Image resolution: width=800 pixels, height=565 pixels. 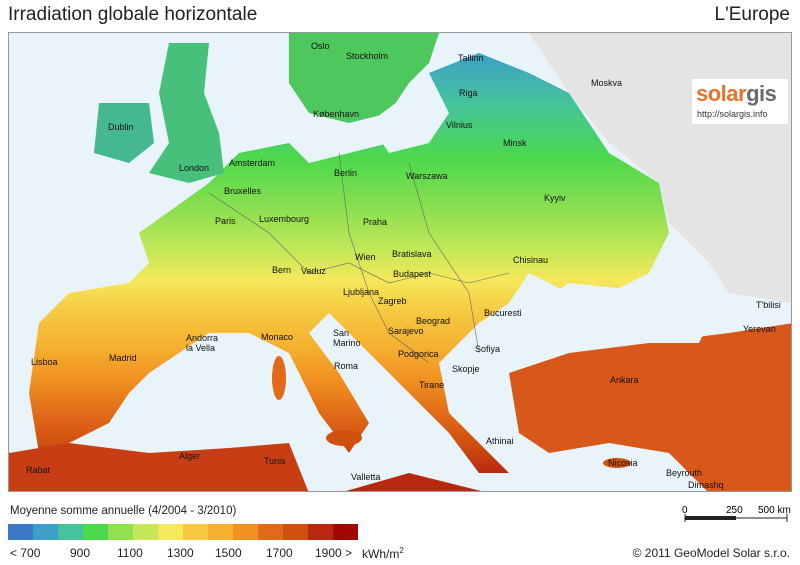 What do you see at coordinates (752, 14) in the screenshot?
I see `region-title: L'Europe` at bounding box center [752, 14].